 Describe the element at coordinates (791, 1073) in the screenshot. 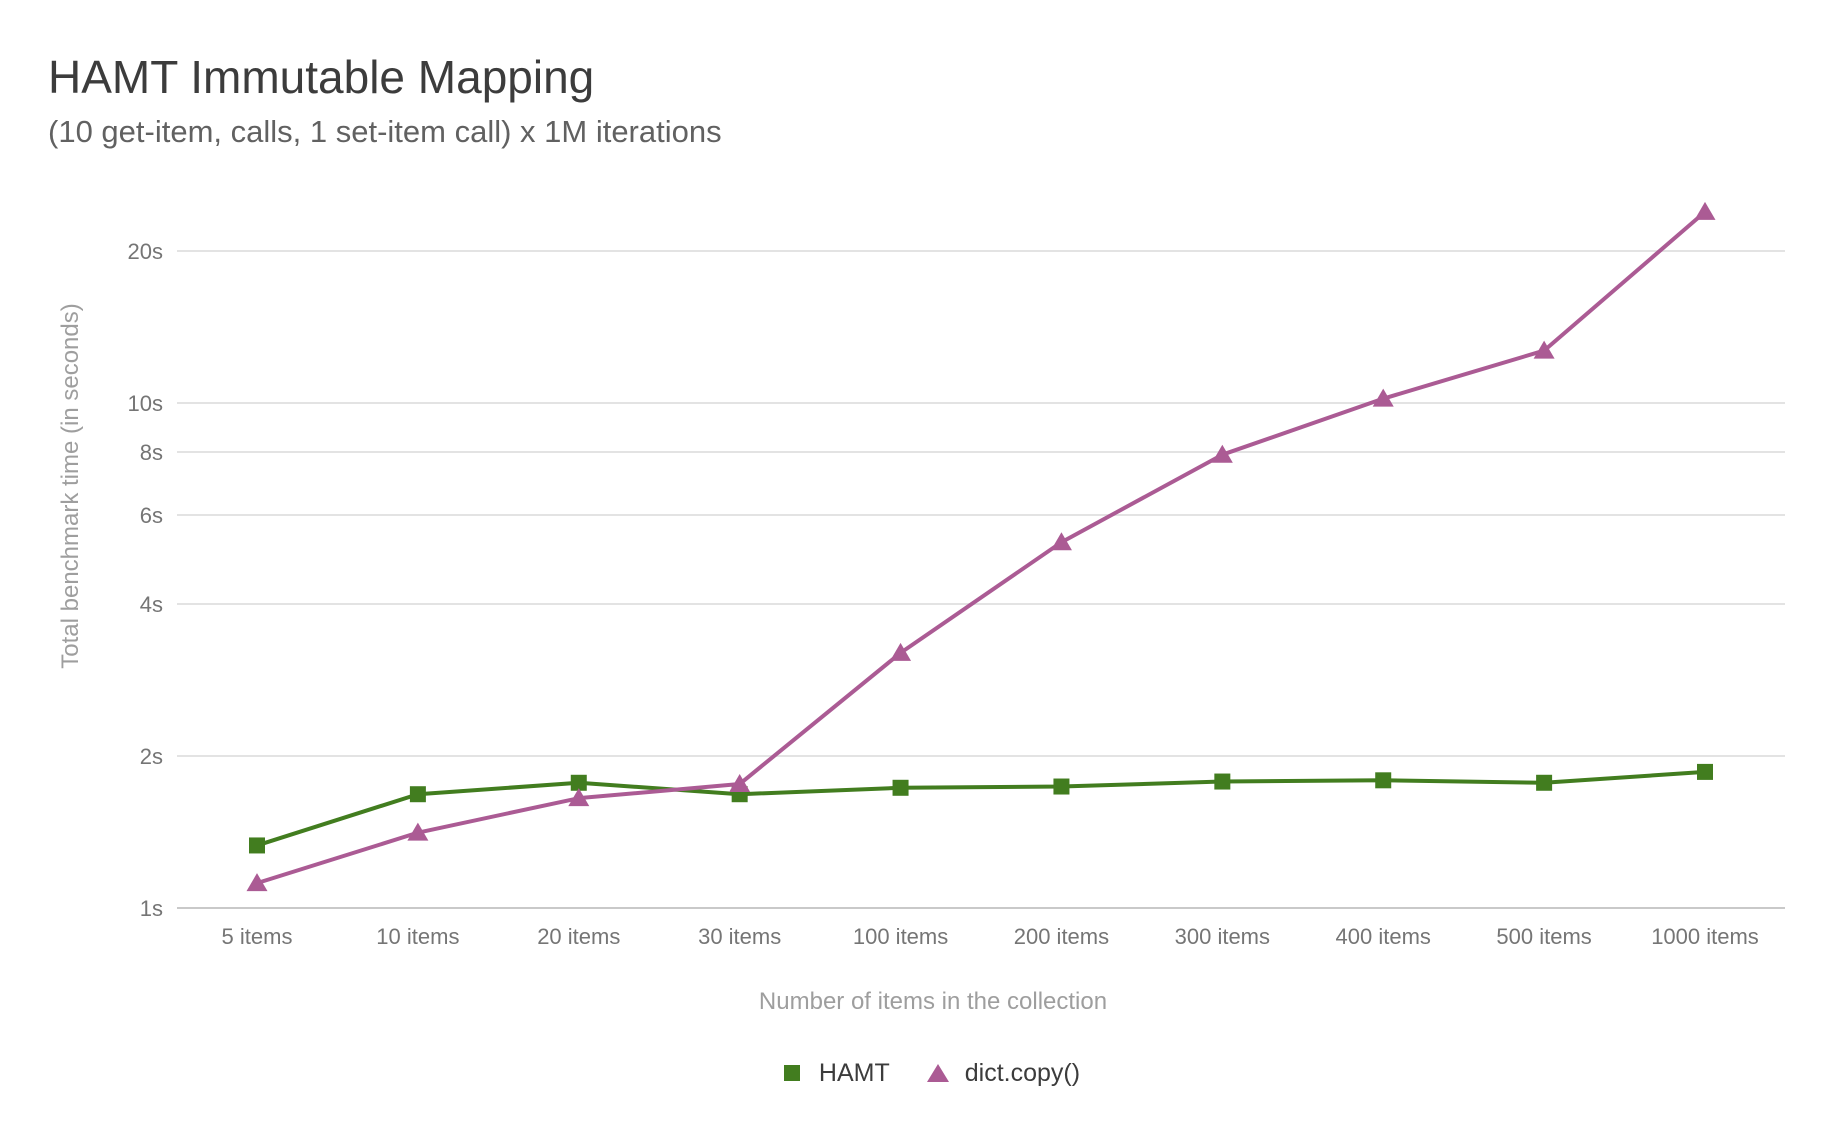

I see `legend-square-icon` at that location.